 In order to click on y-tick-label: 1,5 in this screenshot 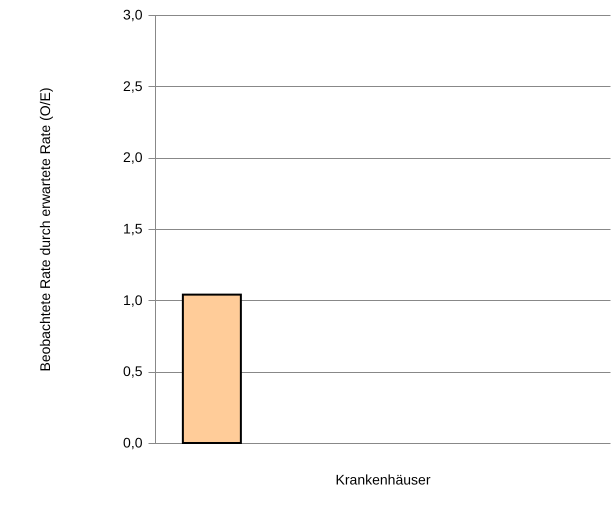, I will do `click(133, 228)`.